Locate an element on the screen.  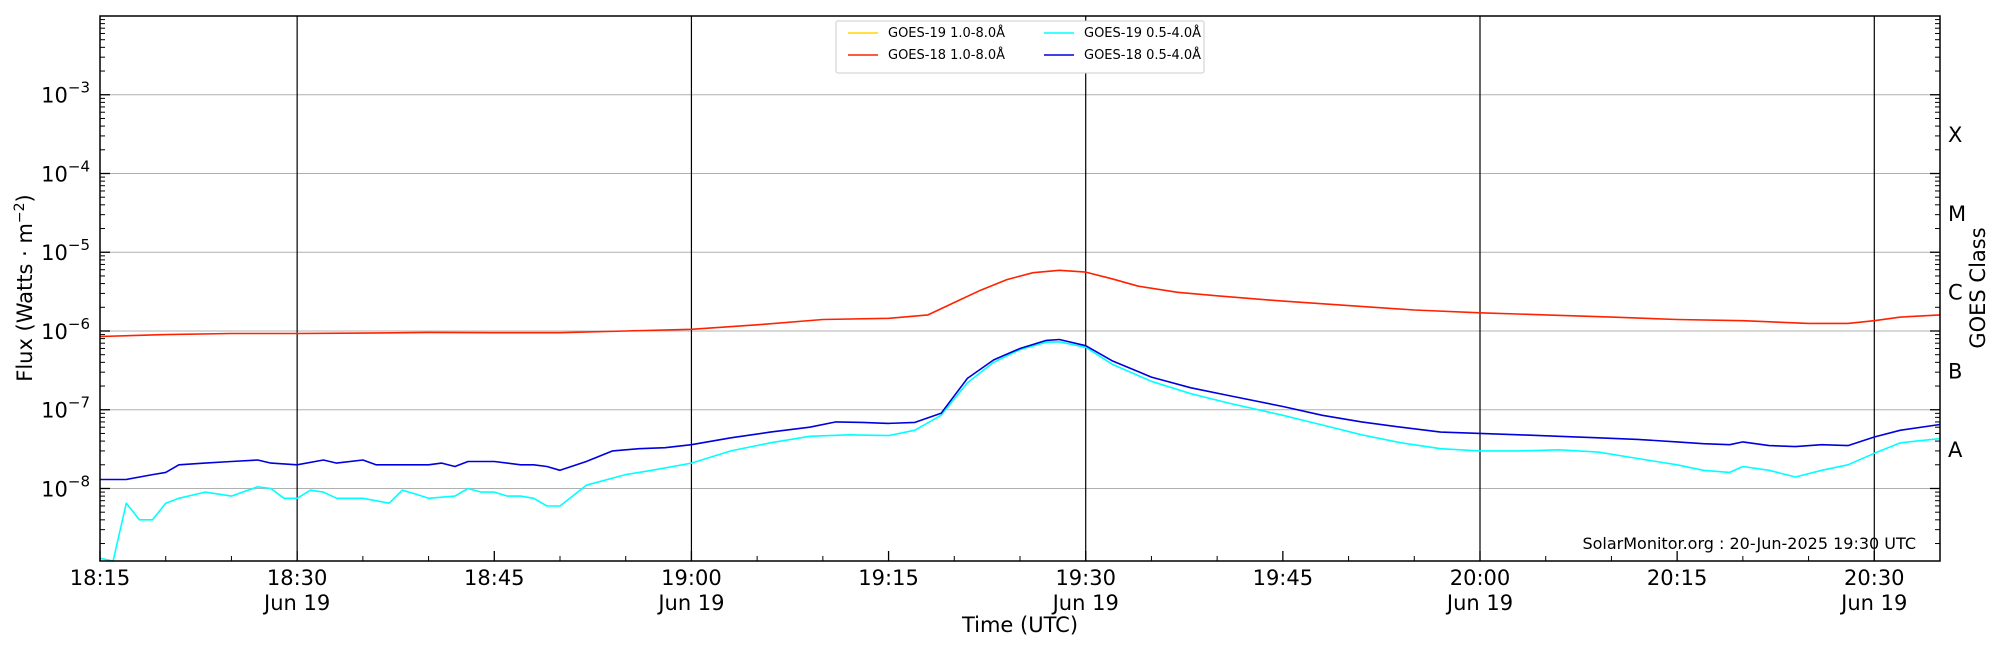
y-tick-label: 10⁻⁵ is located at coordinates (65, 250).